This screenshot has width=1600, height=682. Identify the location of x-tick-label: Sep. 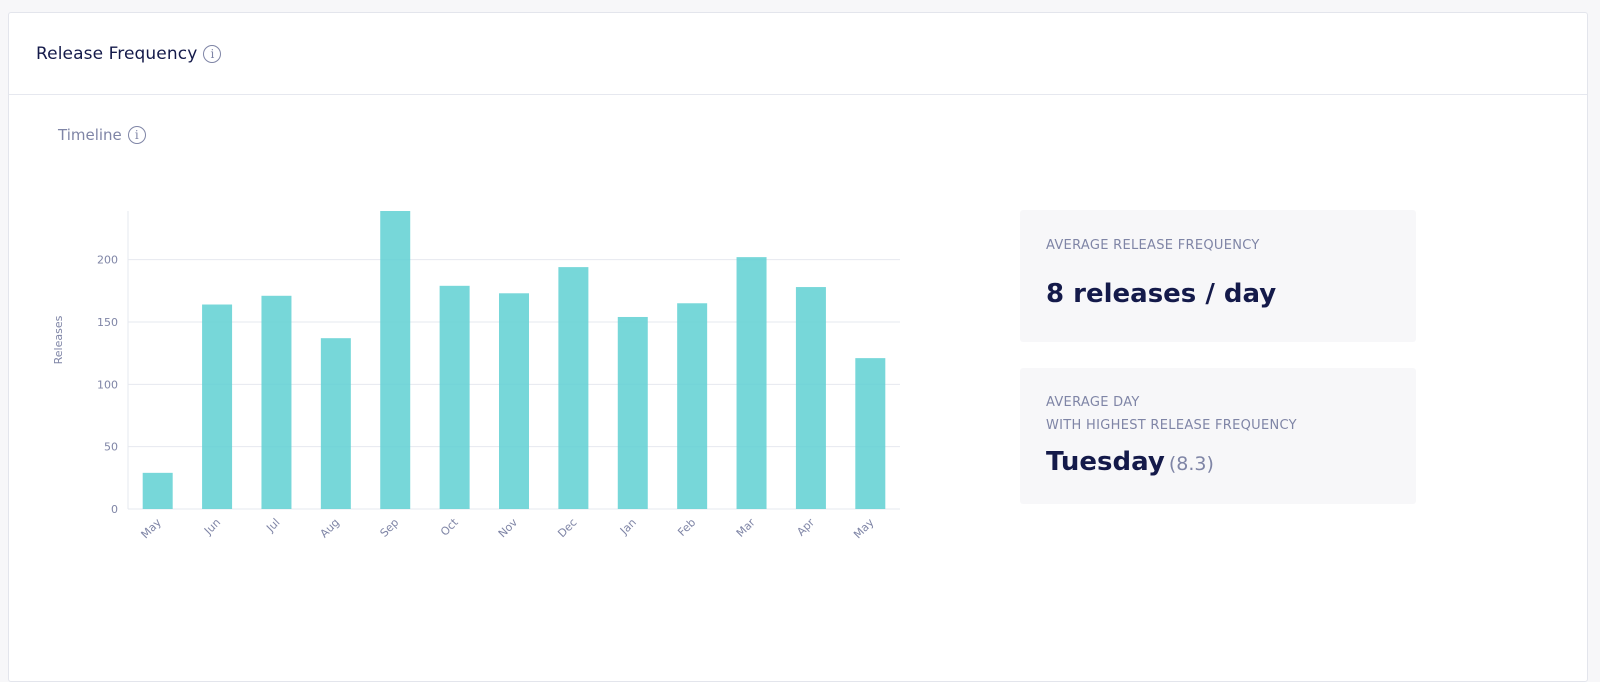
(389, 528).